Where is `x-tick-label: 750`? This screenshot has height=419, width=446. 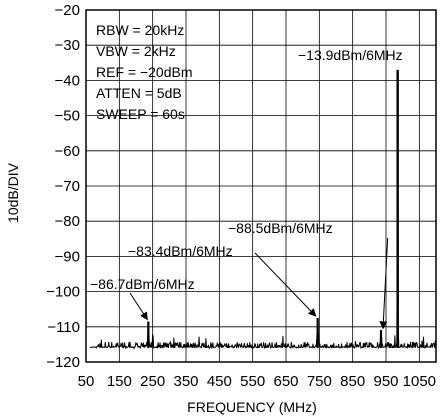
x-tick-label: 750 is located at coordinates (319, 381).